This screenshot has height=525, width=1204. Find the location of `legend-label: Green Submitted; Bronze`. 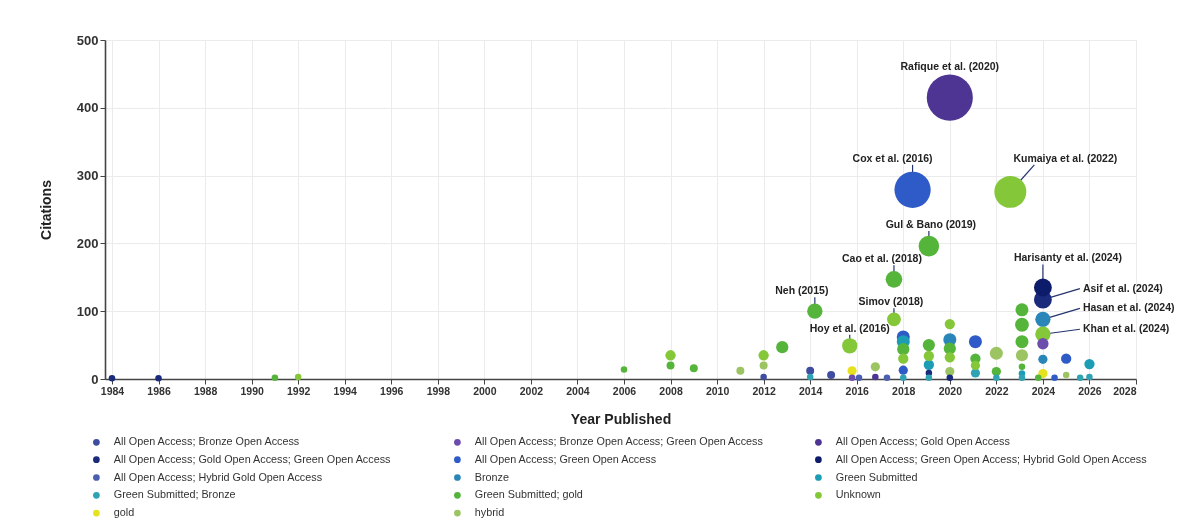

legend-label: Green Submitted; Bronze is located at coordinates (174, 494).